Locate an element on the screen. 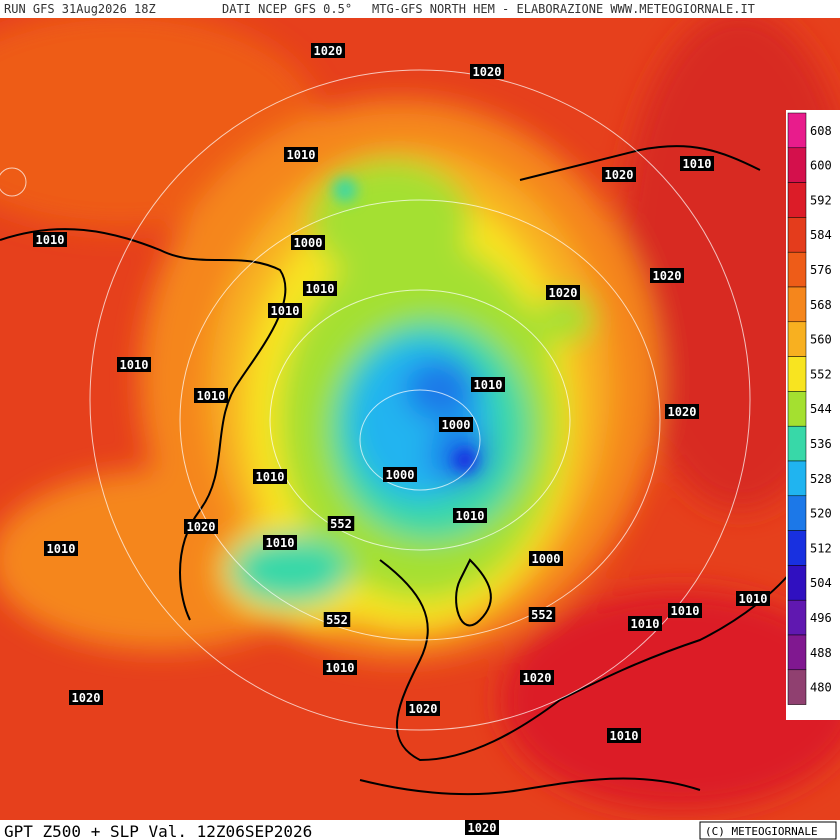 The width and height of the screenshot is (840, 840). footer-bar is located at coordinates (420, 830).